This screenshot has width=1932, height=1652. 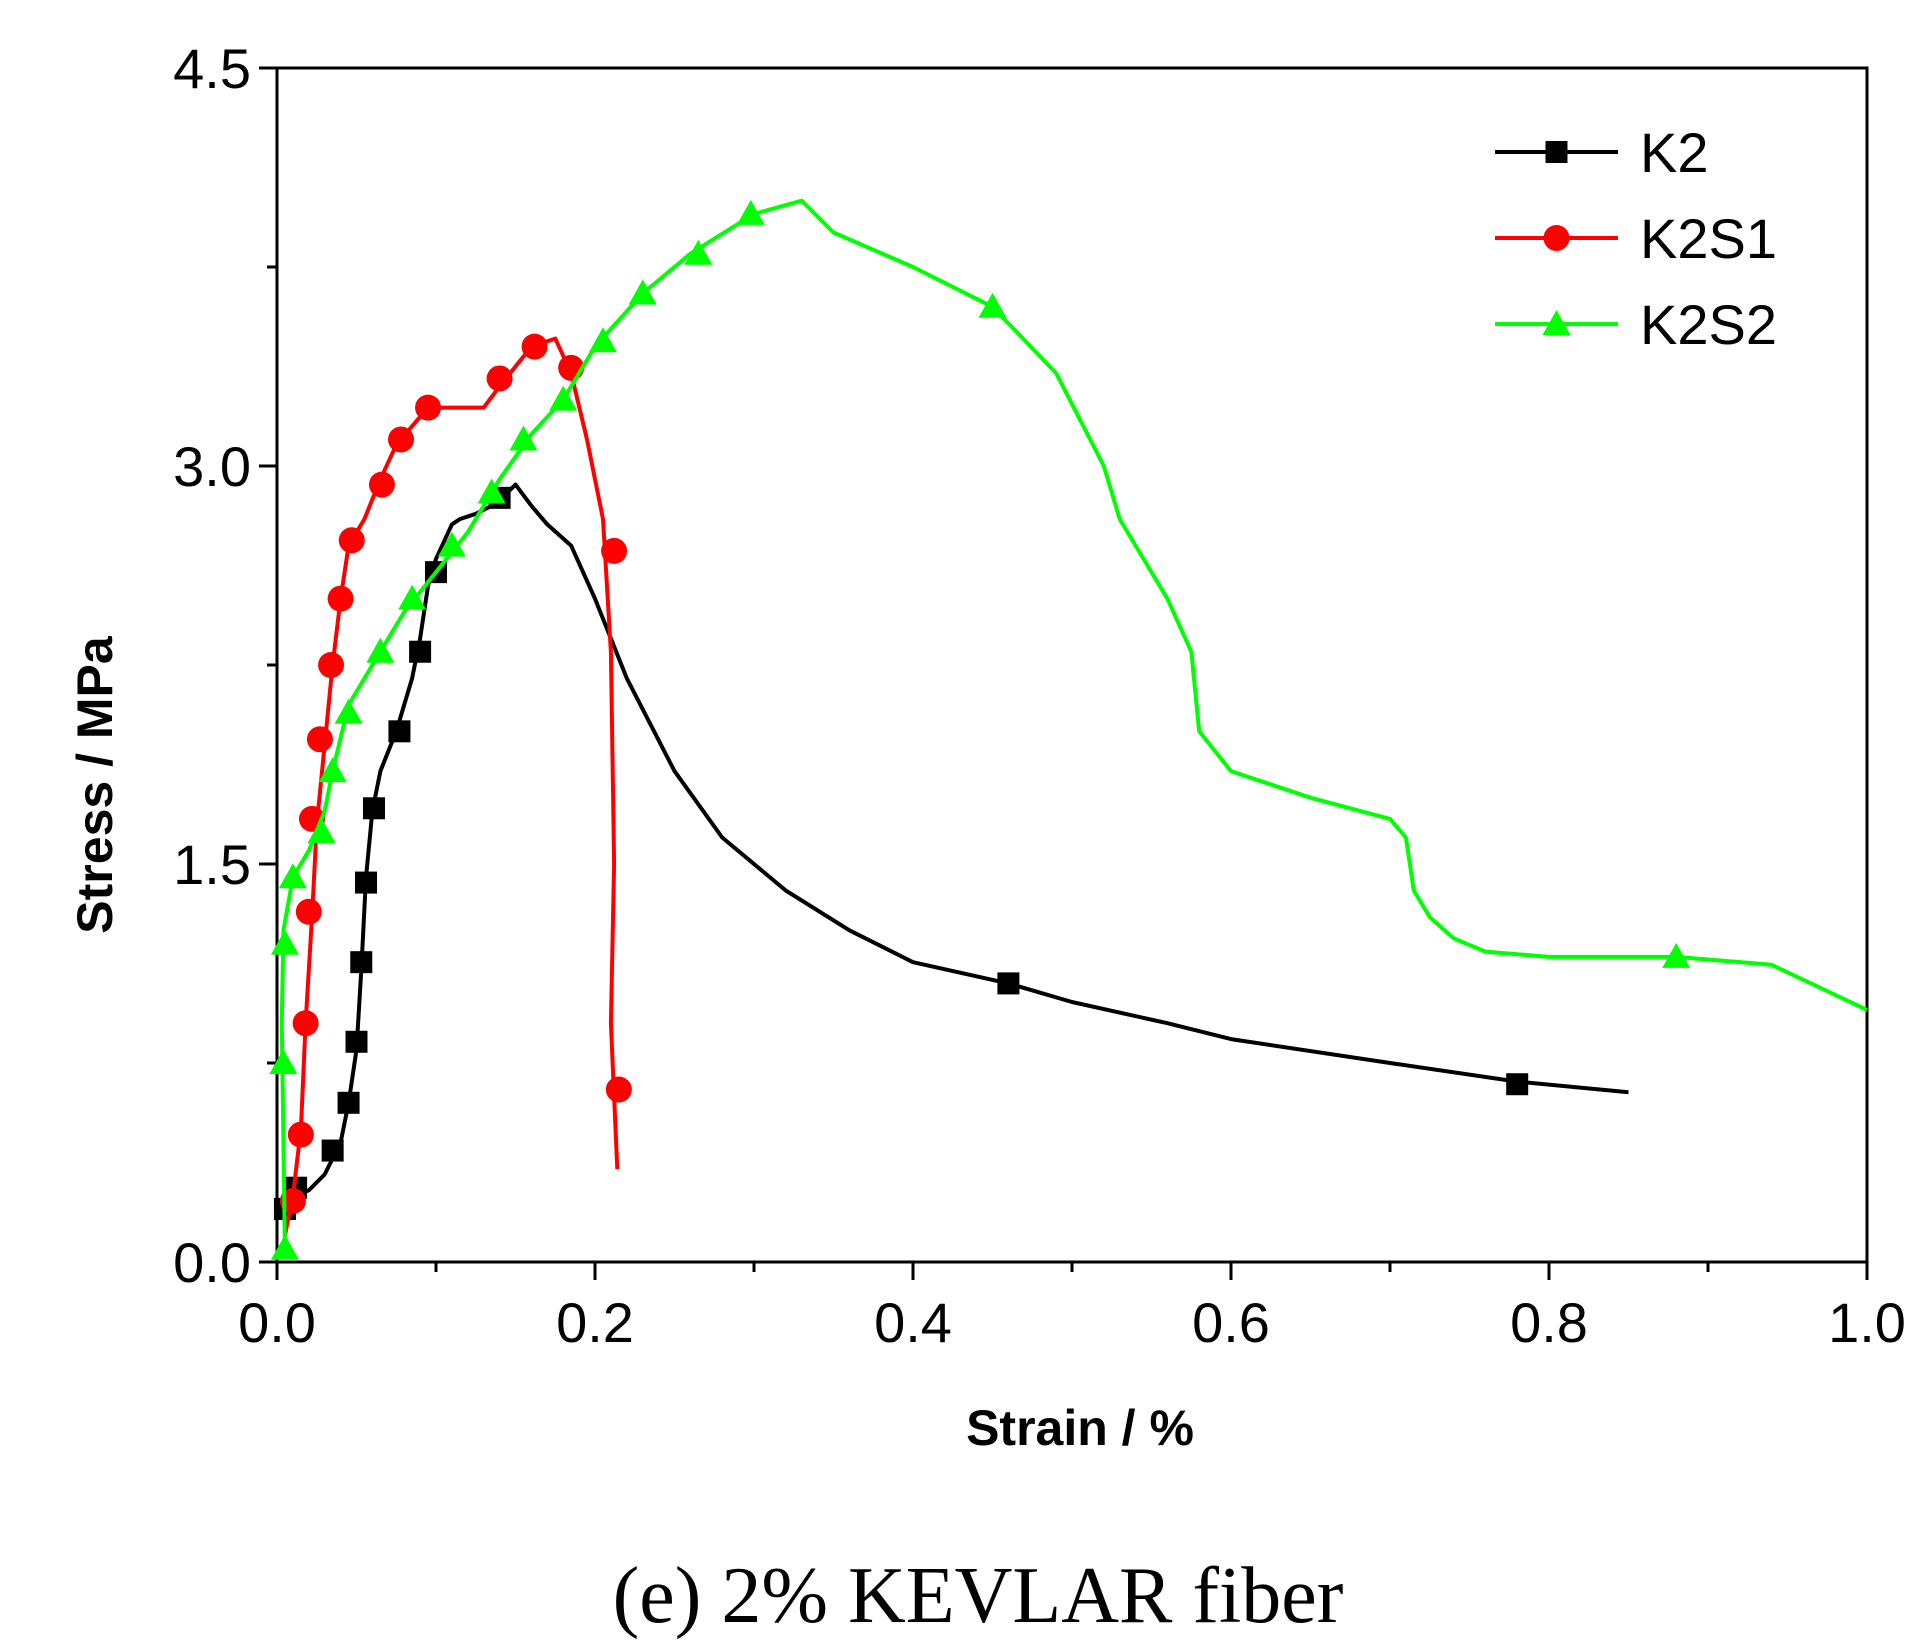 What do you see at coordinates (978, 1596) in the screenshot?
I see `figure-caption: (e) 2% KEVLAR fiber` at bounding box center [978, 1596].